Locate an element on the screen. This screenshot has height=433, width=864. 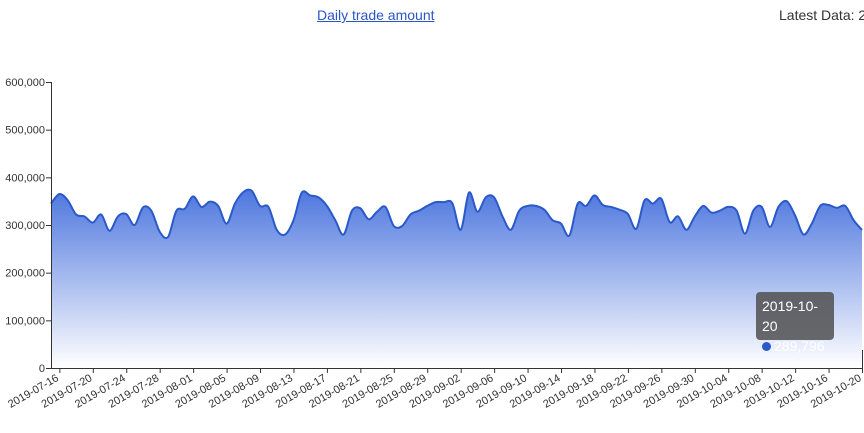
chart-title-link: Daily trade amount is located at coordinates (376, 15).